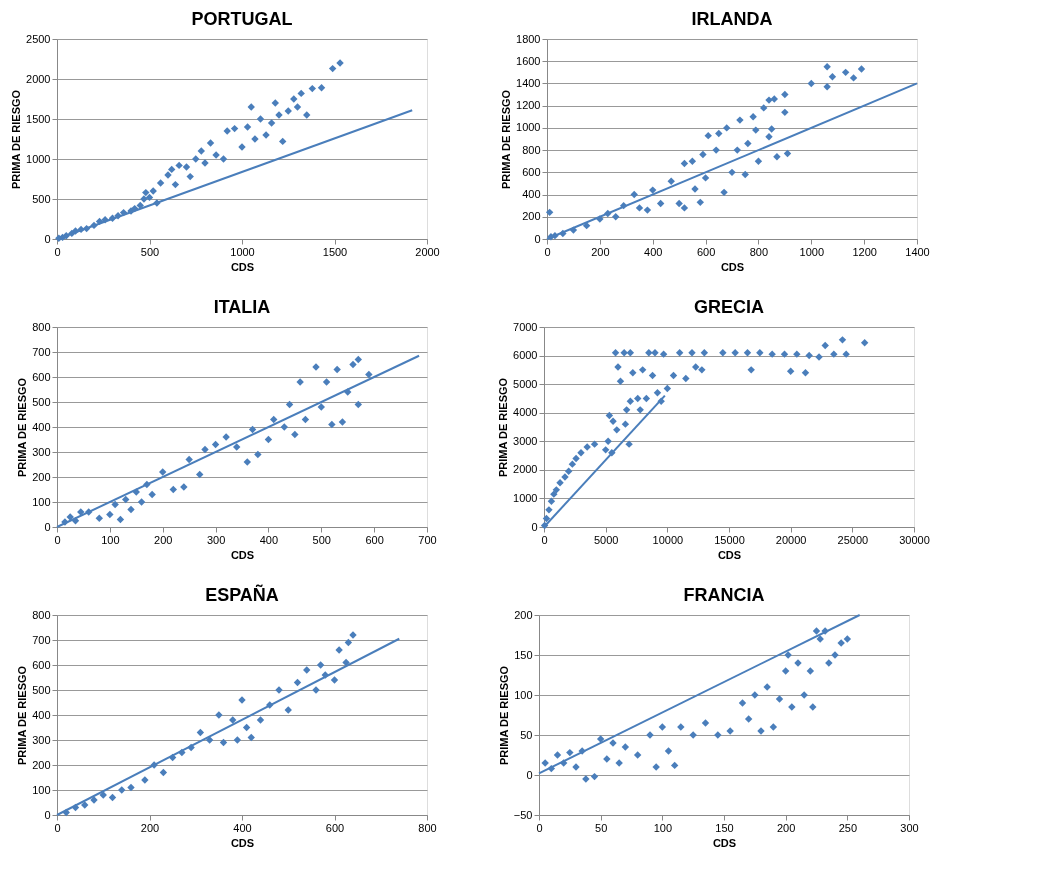 The image size is (1050, 895). What do you see at coordinates (41, 401) in the screenshot?
I see `y-tick-label: 500` at bounding box center [41, 401].